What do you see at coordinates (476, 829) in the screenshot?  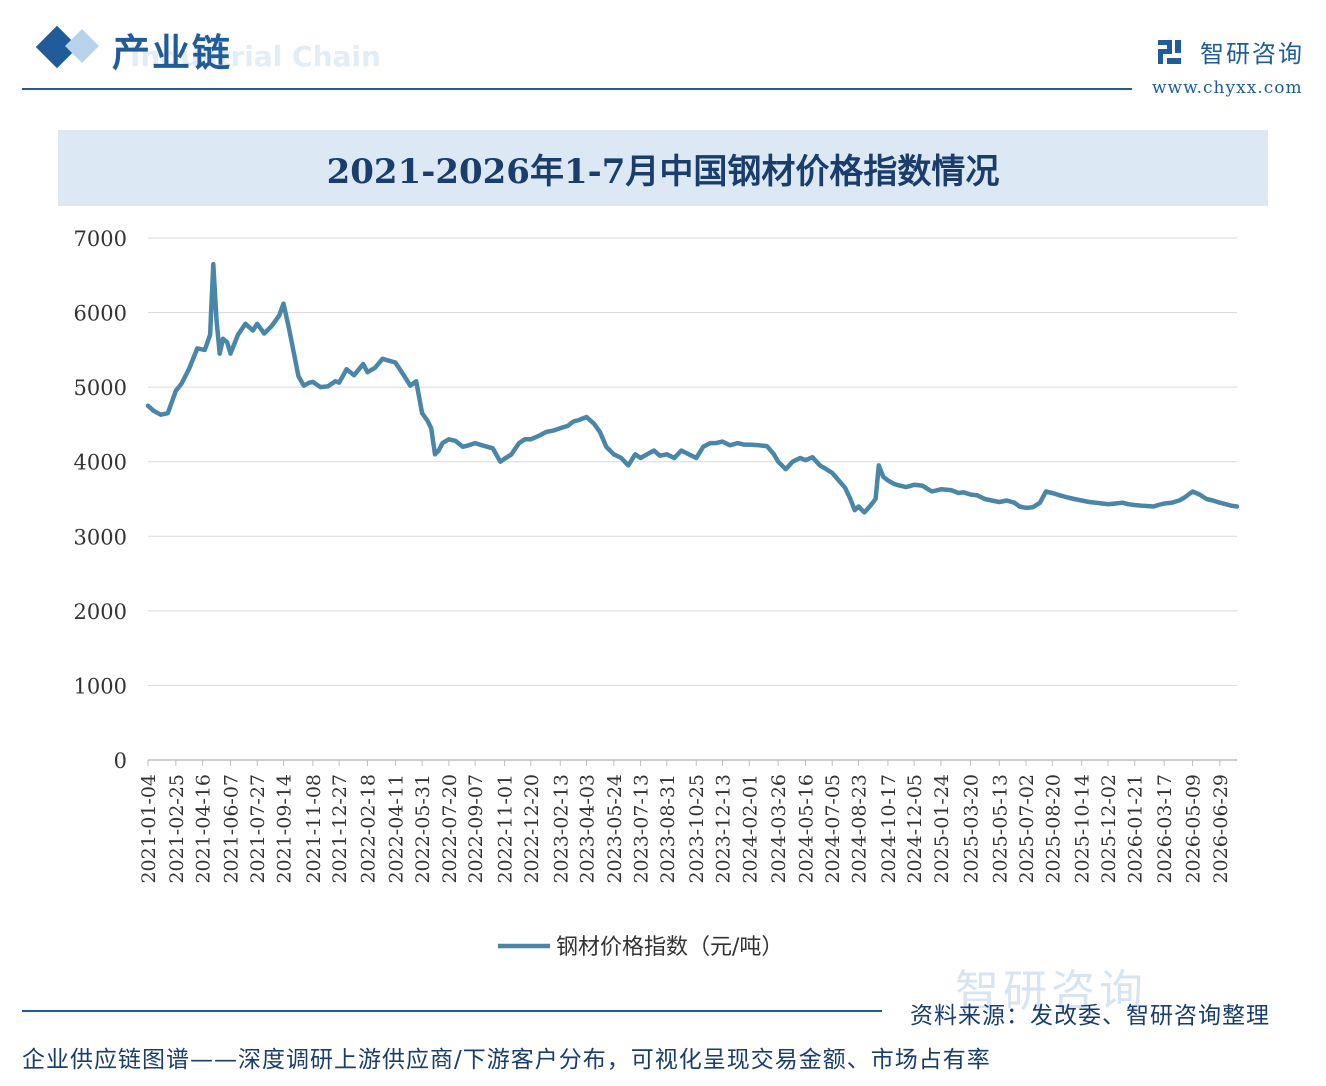 I see `x-tick-label: 2022-09-07` at bounding box center [476, 829].